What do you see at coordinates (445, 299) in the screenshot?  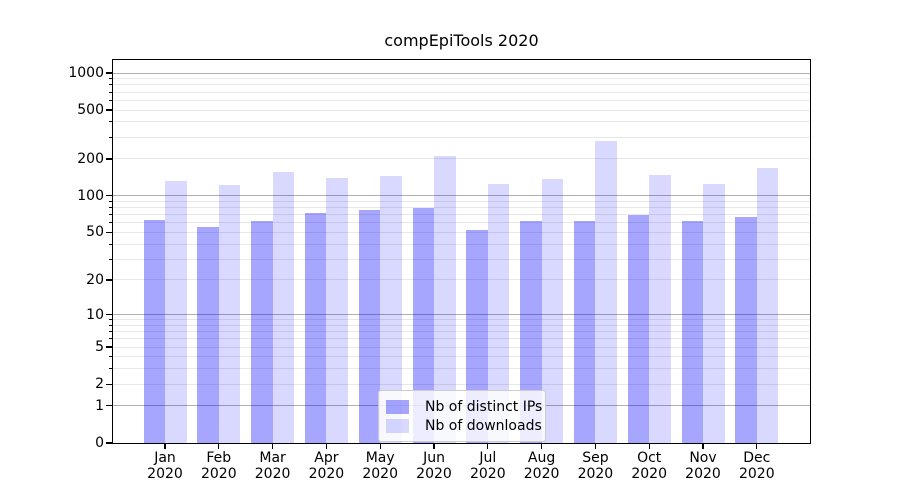 I see `bar-downloads-jun` at bounding box center [445, 299].